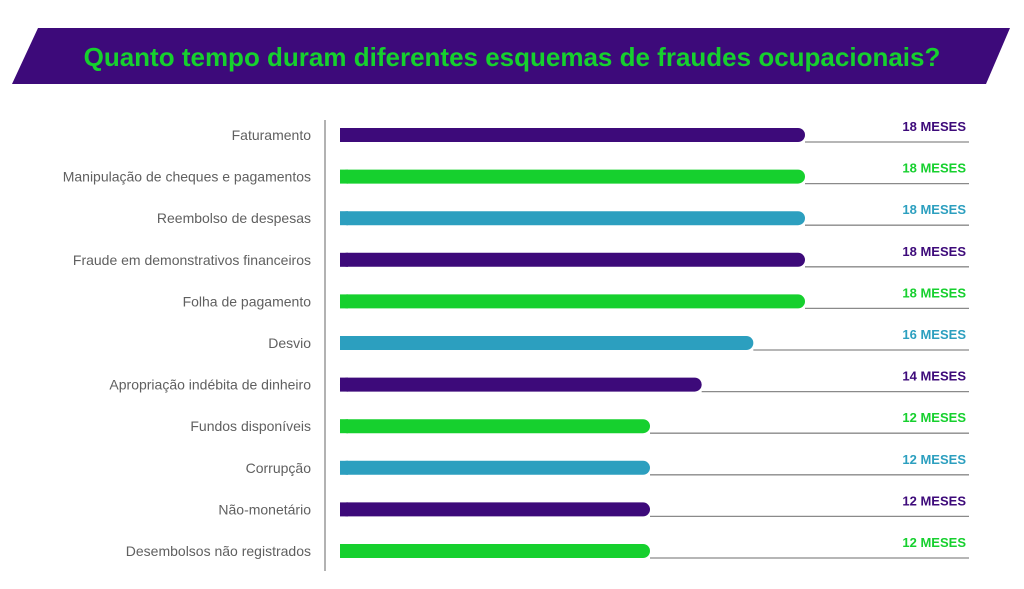  I want to click on category-label: Faturamento, so click(272, 135).